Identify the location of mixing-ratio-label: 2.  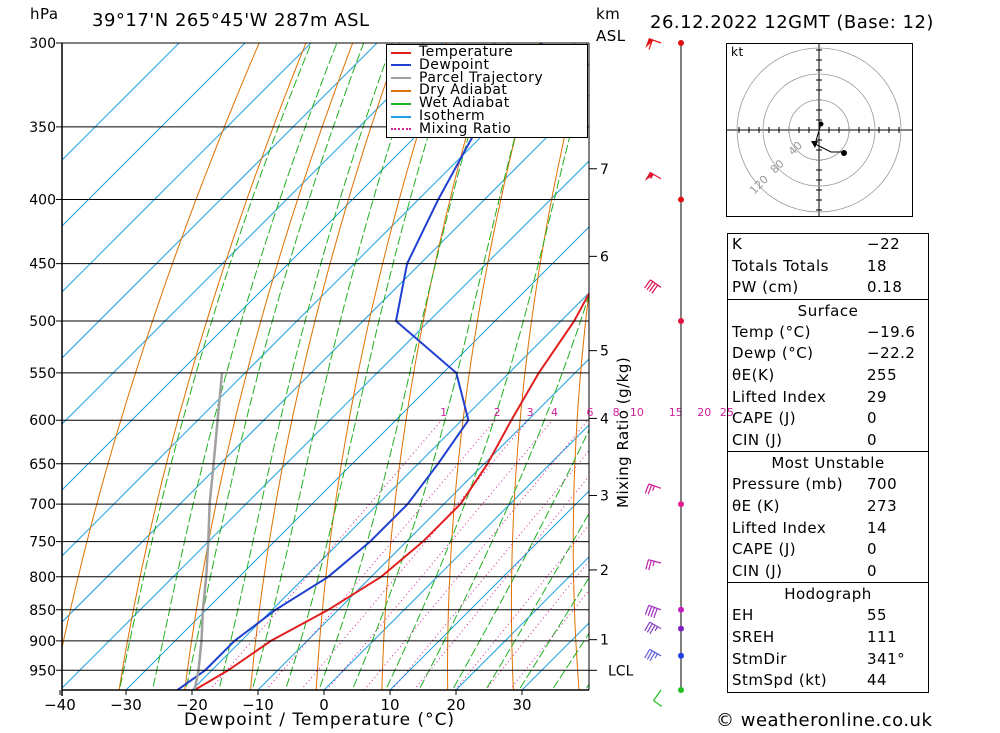
(497, 412).